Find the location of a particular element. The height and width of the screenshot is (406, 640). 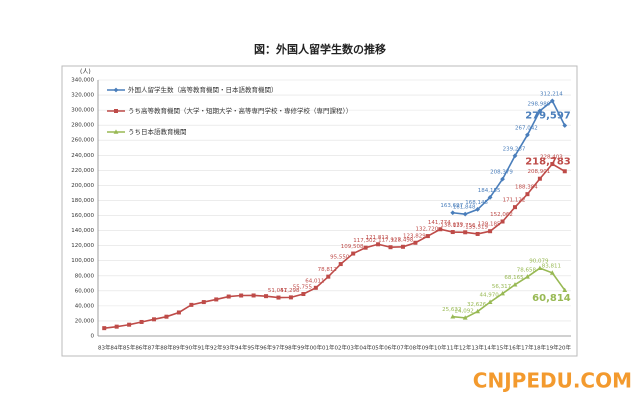

data-label: 298,980 is located at coordinates (539, 104).